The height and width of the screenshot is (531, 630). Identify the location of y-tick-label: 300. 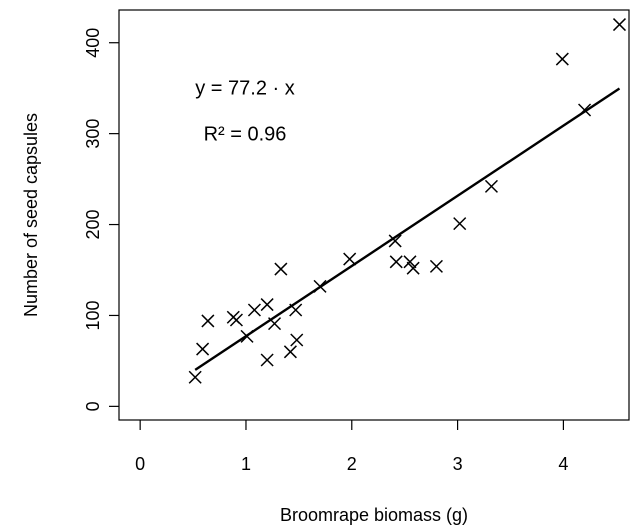
(93, 134).